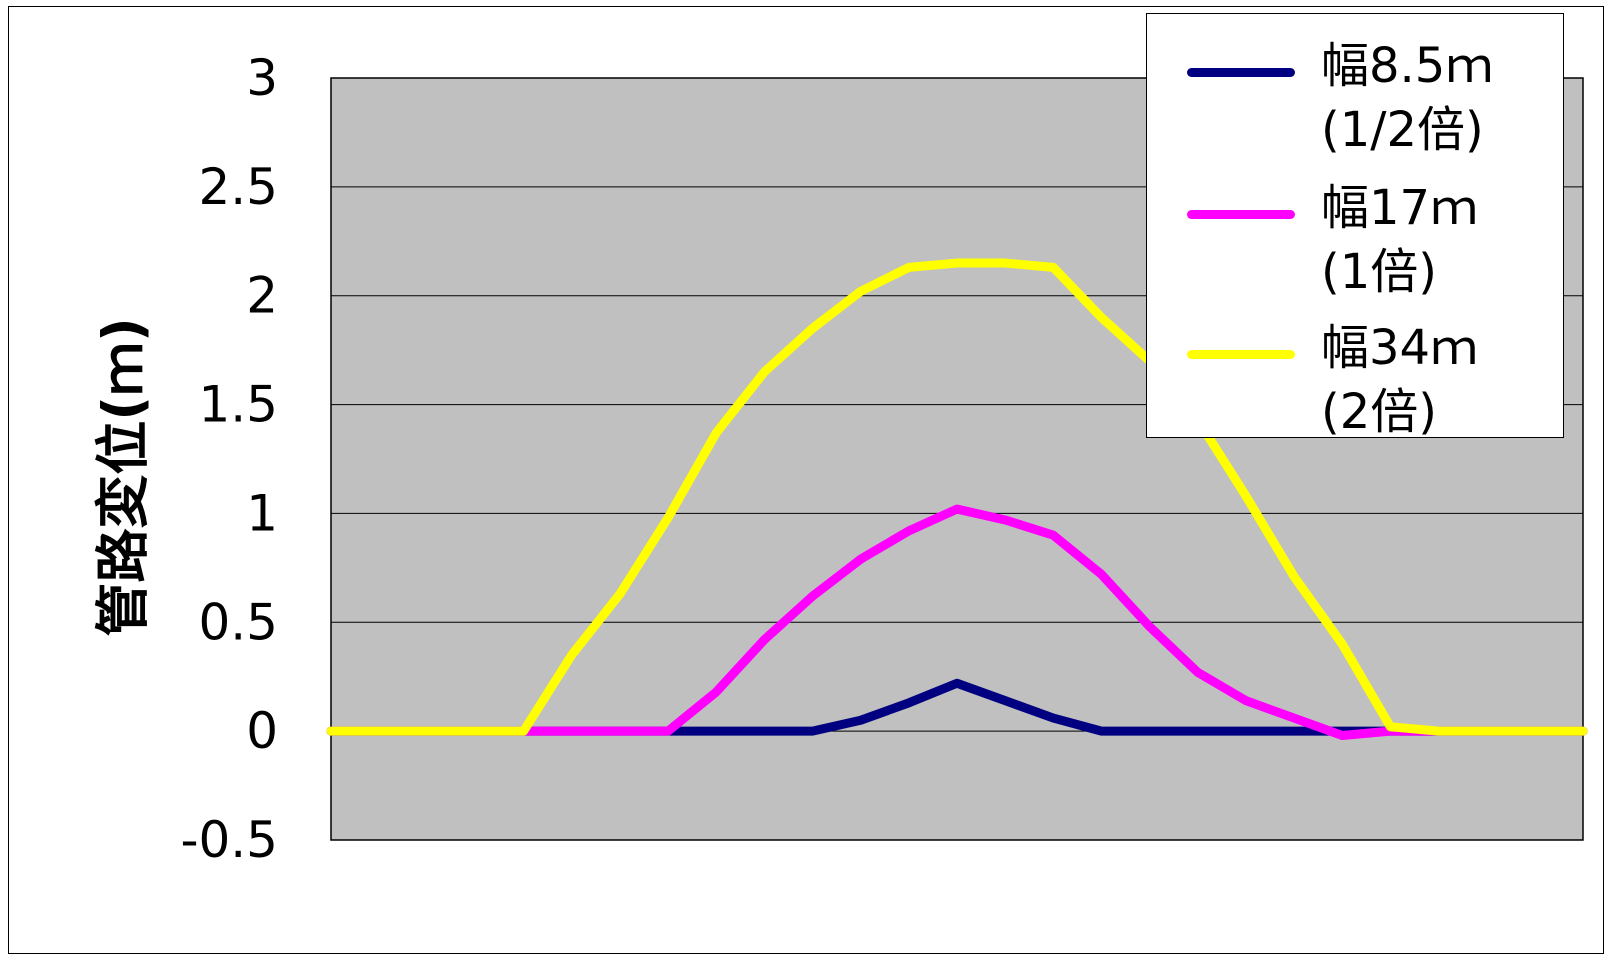 The image size is (1614, 962). I want to click on legend-label-2-line-1: 幅34ｍ, so click(1400, 348).